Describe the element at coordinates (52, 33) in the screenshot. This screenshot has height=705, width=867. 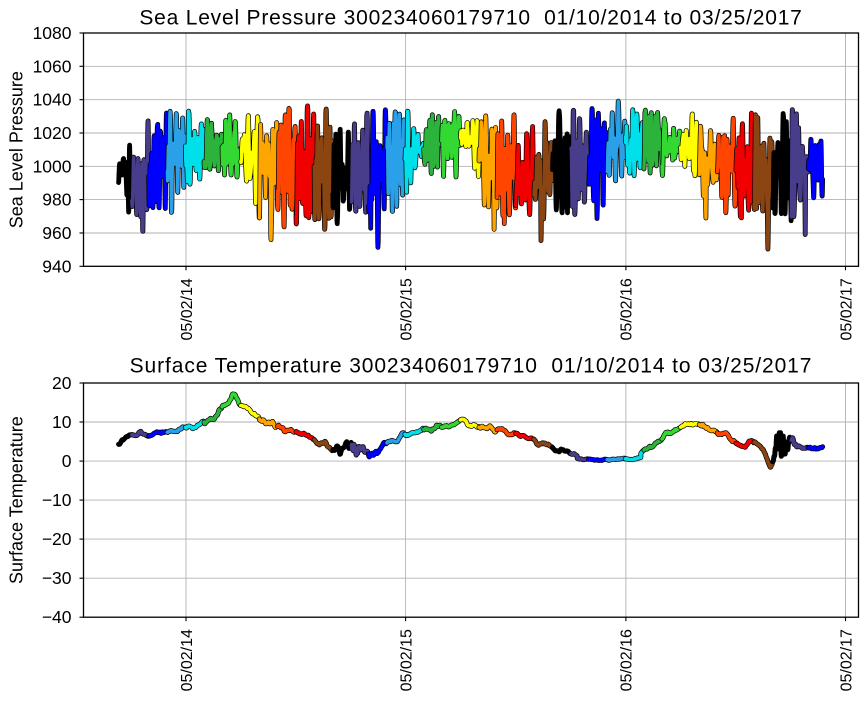
I see `svg-text: 1080` at that location.